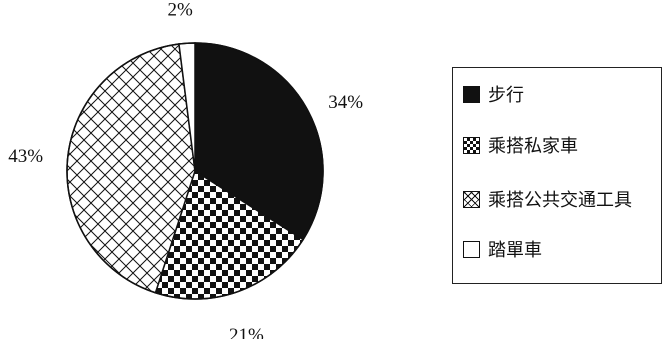 The height and width of the screenshot is (339, 668). I want to click on data-label-car: 21%, so click(246, 332).